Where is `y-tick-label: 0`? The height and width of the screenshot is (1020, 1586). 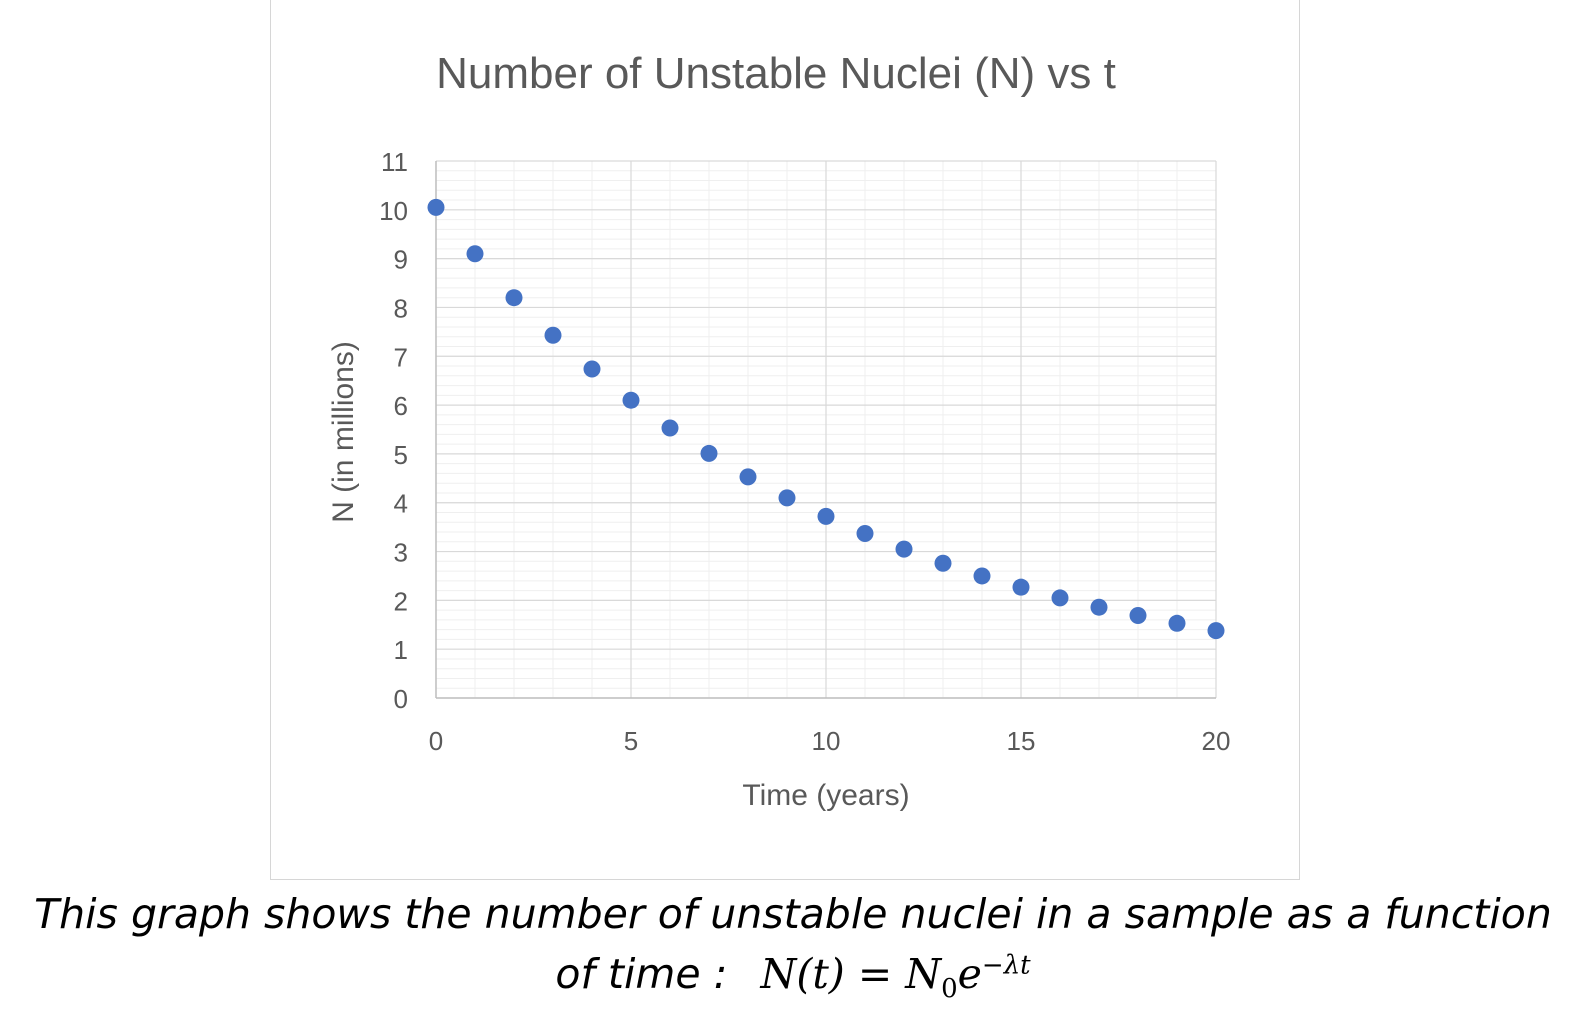
y-tick-label: 0 is located at coordinates (401, 699).